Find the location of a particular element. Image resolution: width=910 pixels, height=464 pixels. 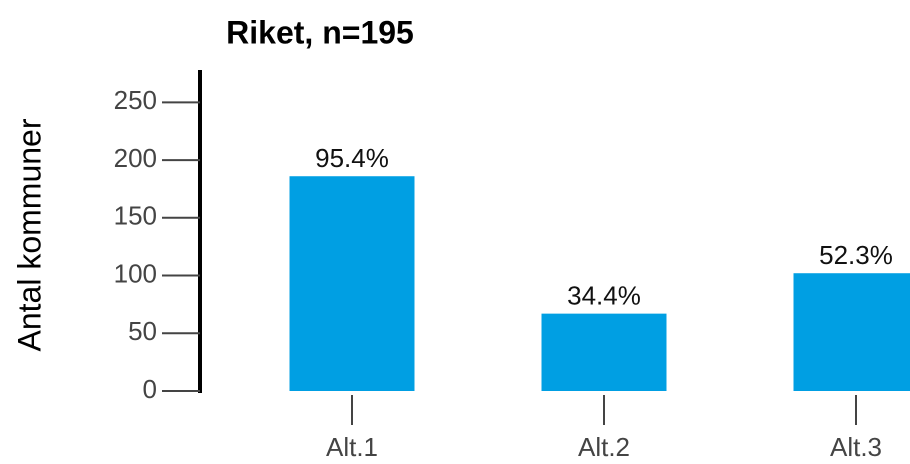

value-label: 95.4% is located at coordinates (352, 158).